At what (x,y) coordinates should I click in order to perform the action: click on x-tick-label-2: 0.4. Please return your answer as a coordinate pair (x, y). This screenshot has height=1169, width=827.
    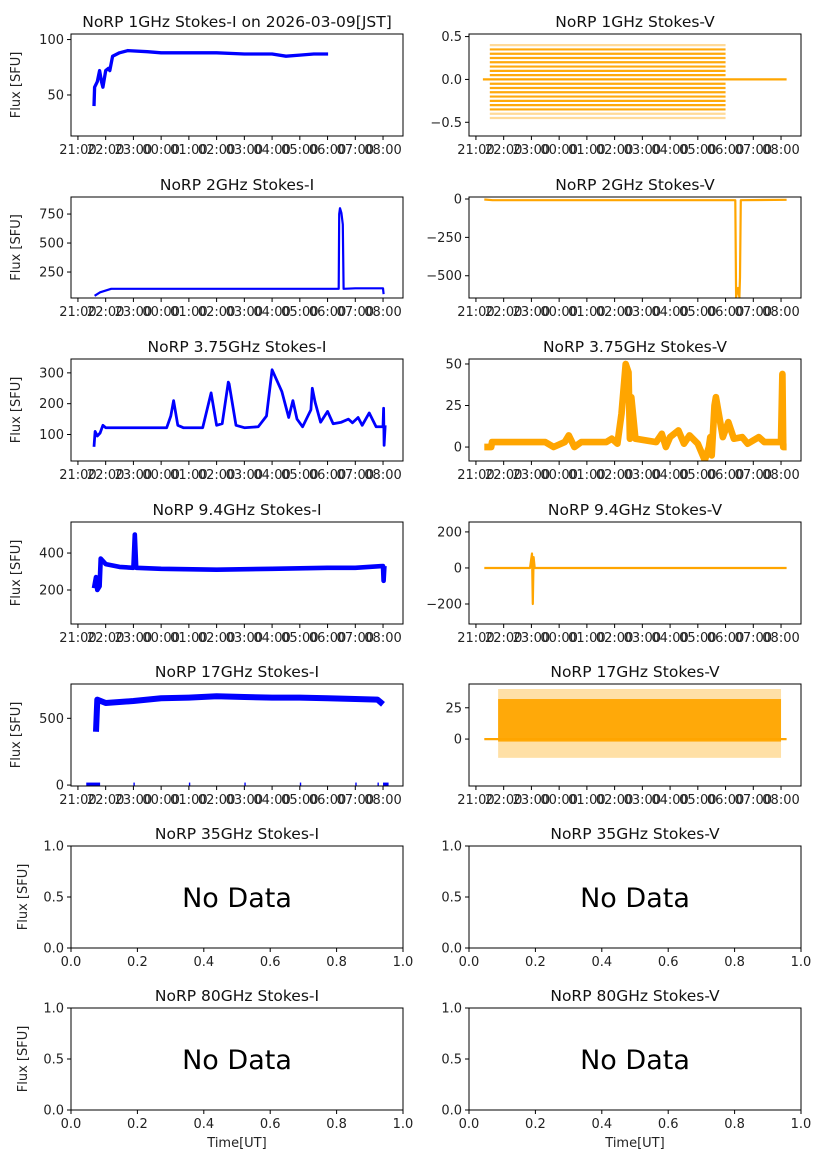
    Looking at the image, I should click on (601, 962).